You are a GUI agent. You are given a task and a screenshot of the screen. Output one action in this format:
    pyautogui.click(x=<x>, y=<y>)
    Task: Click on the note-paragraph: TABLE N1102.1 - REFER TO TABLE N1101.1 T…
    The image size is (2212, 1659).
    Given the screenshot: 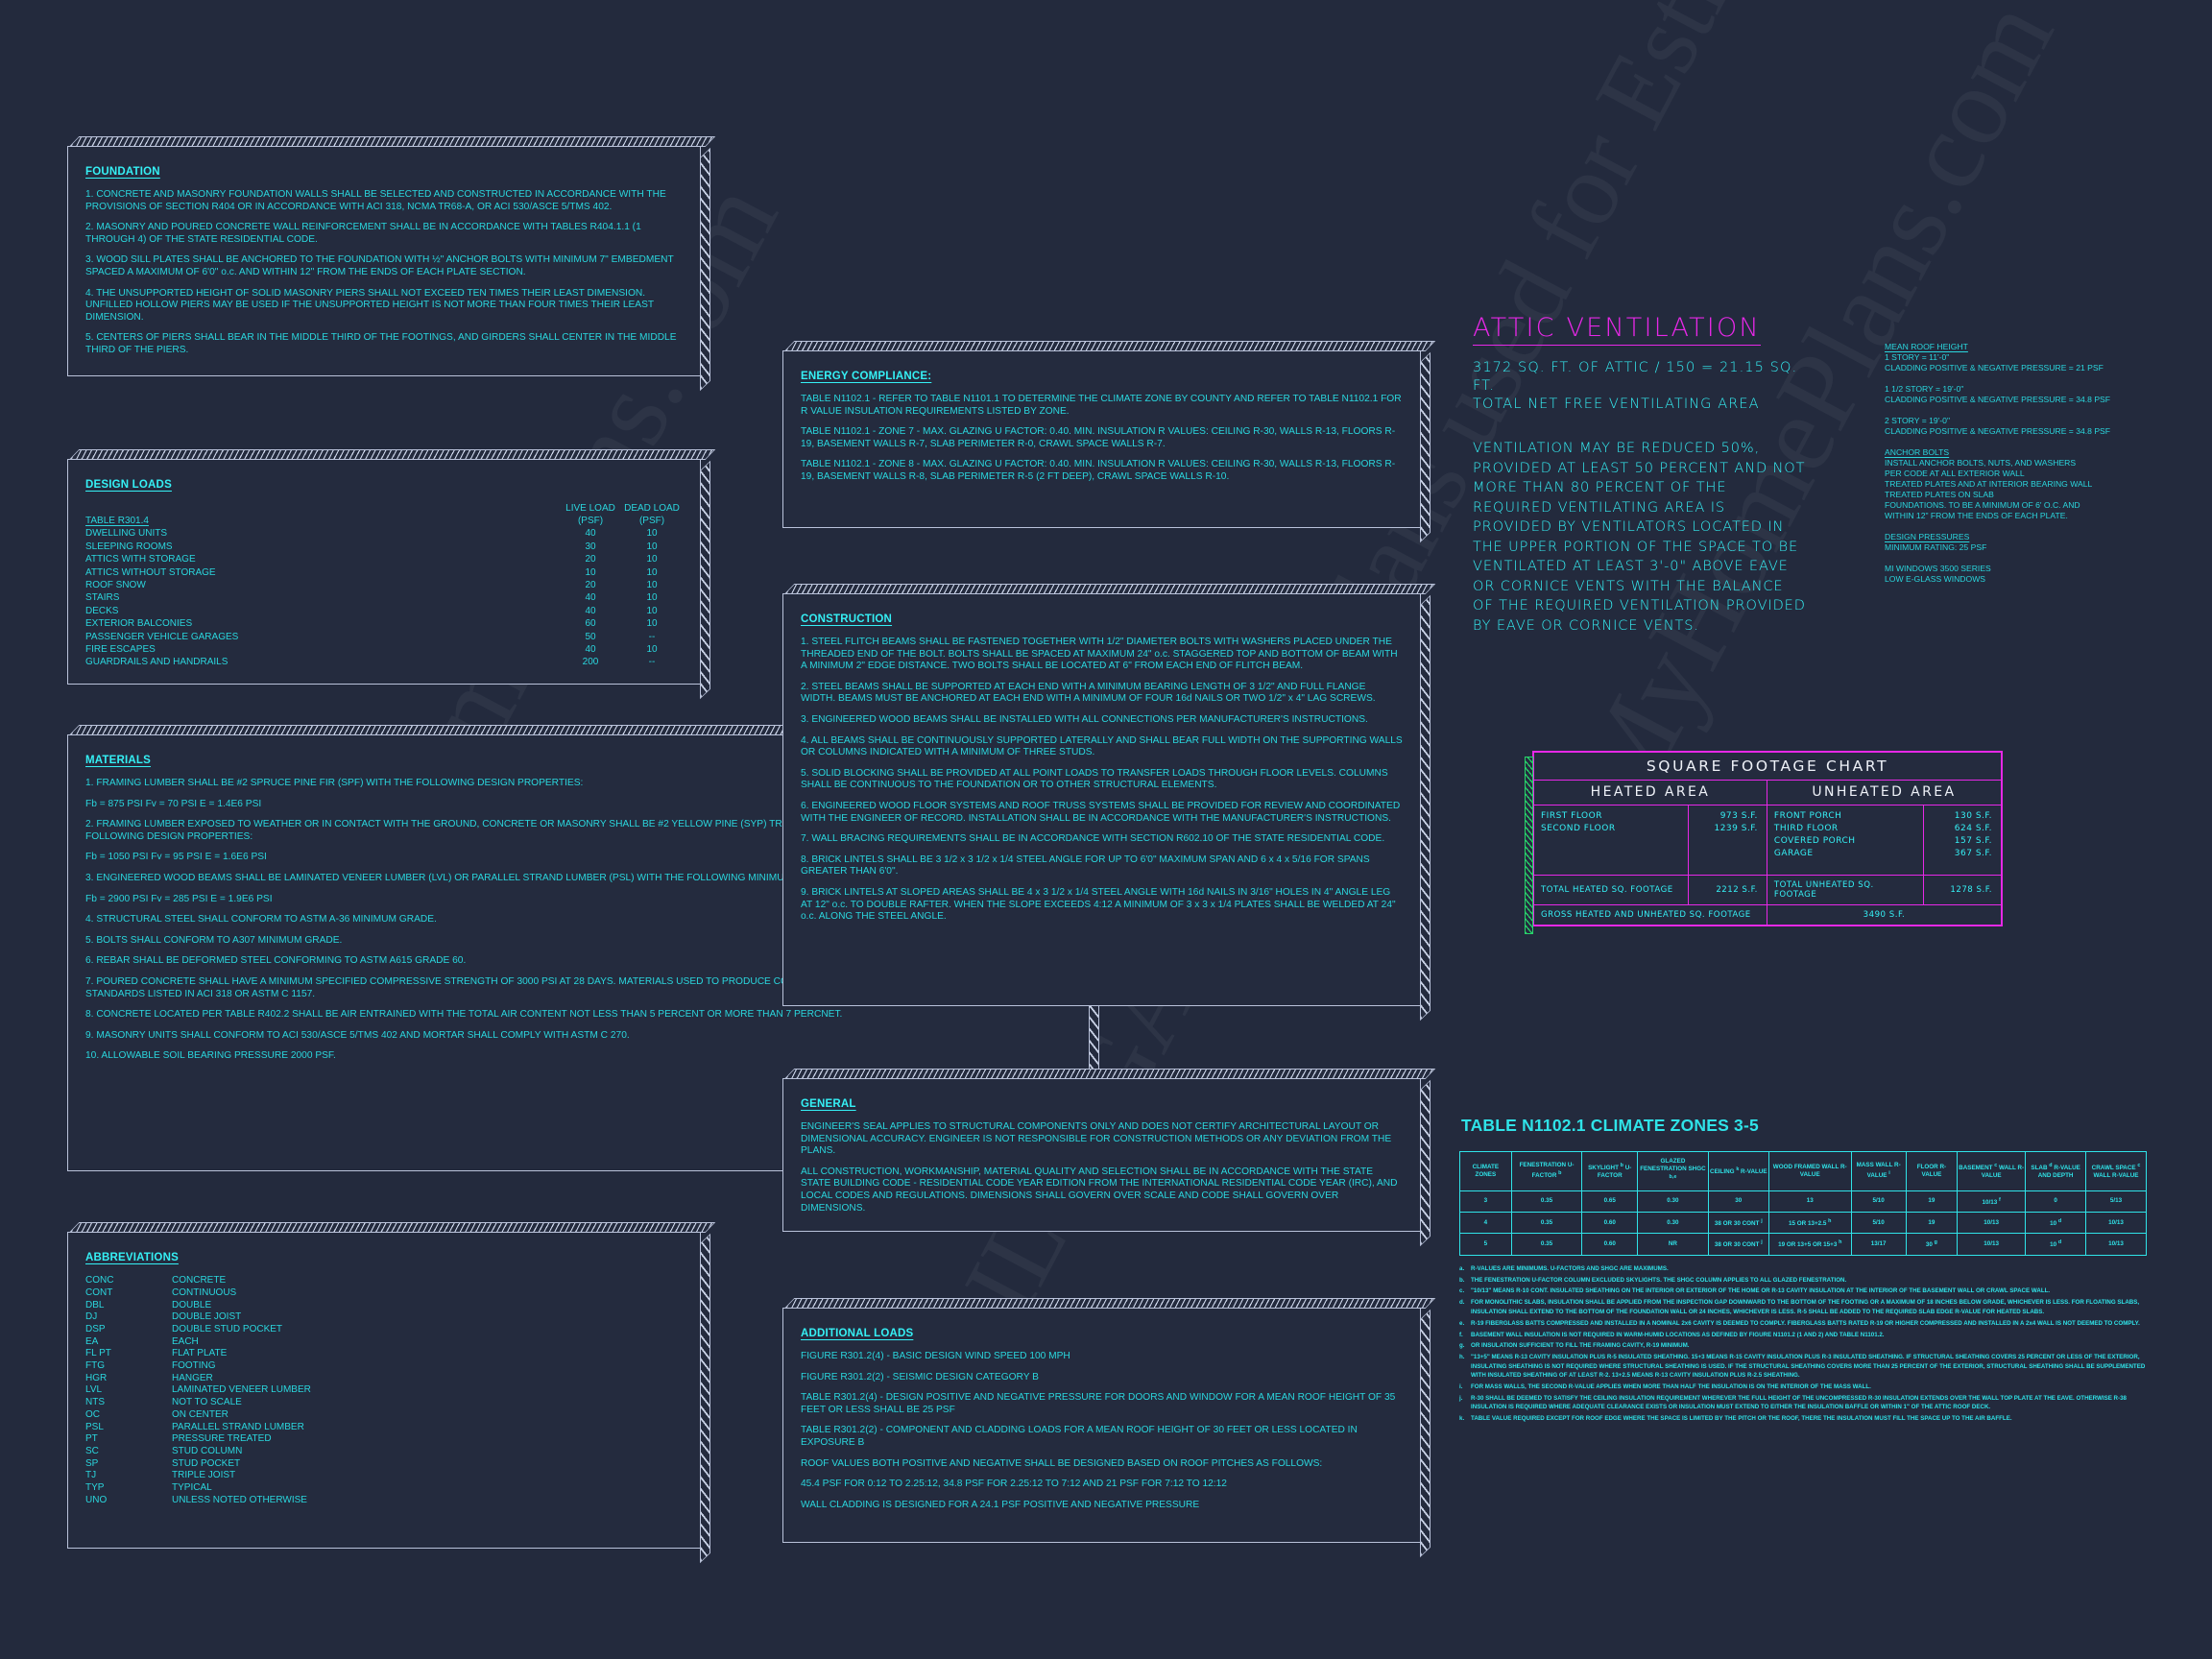 What is the action you would take?
    pyautogui.click(x=1101, y=405)
    